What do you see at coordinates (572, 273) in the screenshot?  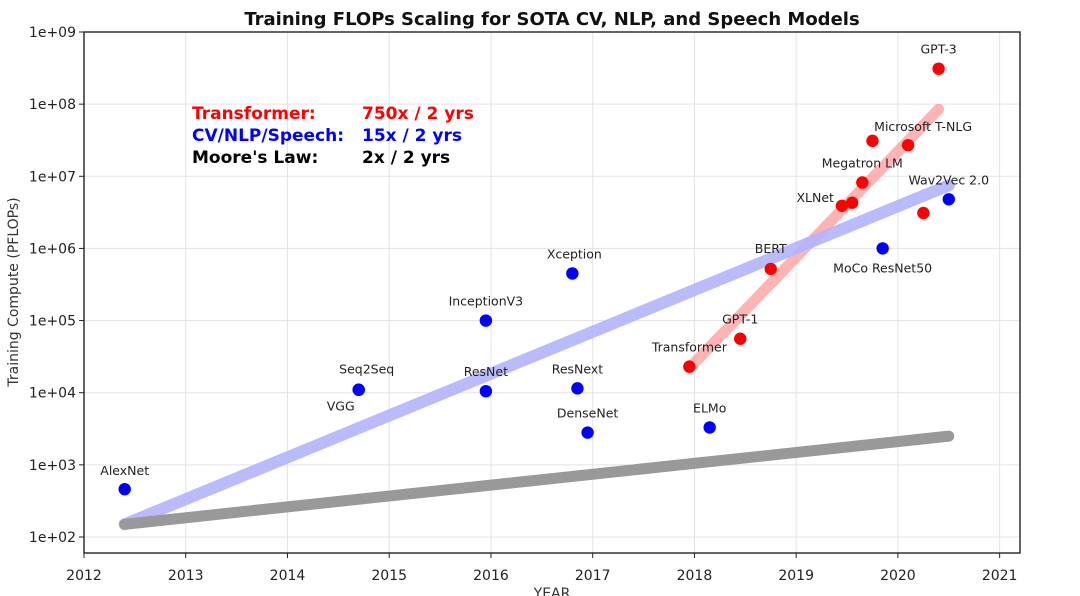 I see `point-xception` at bounding box center [572, 273].